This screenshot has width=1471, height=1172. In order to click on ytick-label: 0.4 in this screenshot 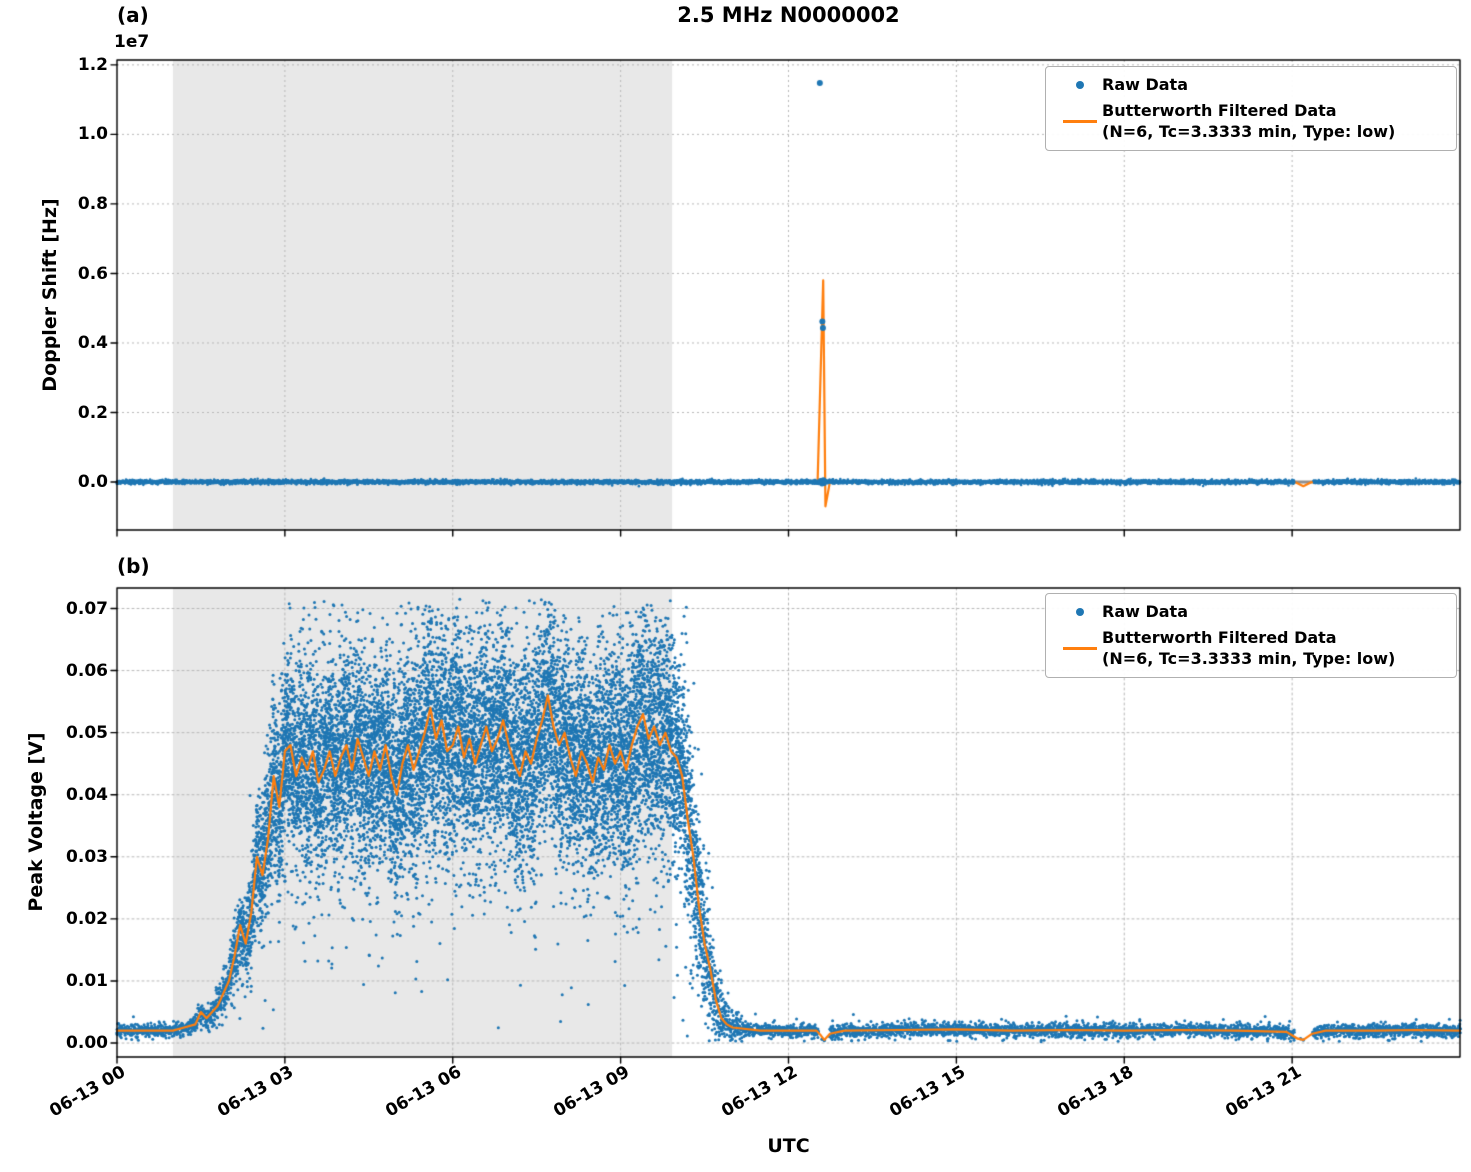, I will do `click(92, 343)`.